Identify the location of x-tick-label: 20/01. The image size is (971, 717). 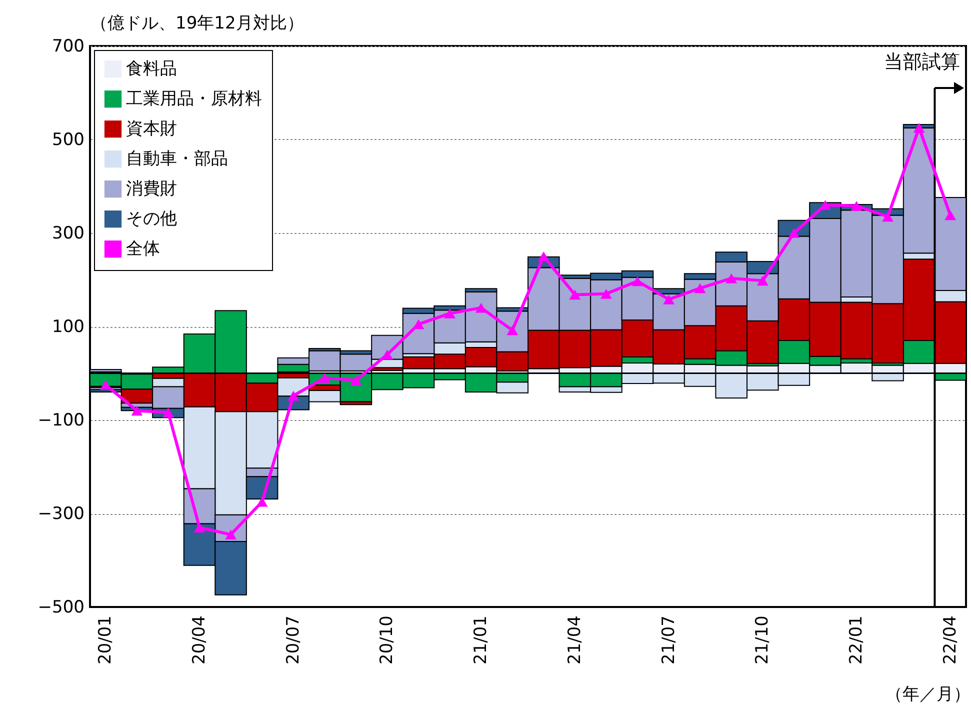
(106, 640).